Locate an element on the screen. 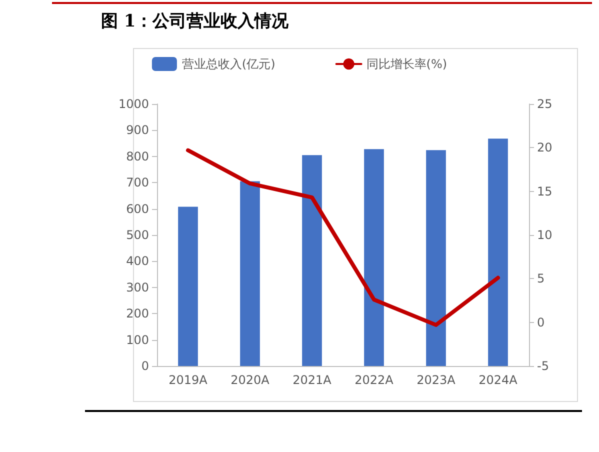 This screenshot has height=452, width=599. y-tick-label: 900 is located at coordinates (137, 130).